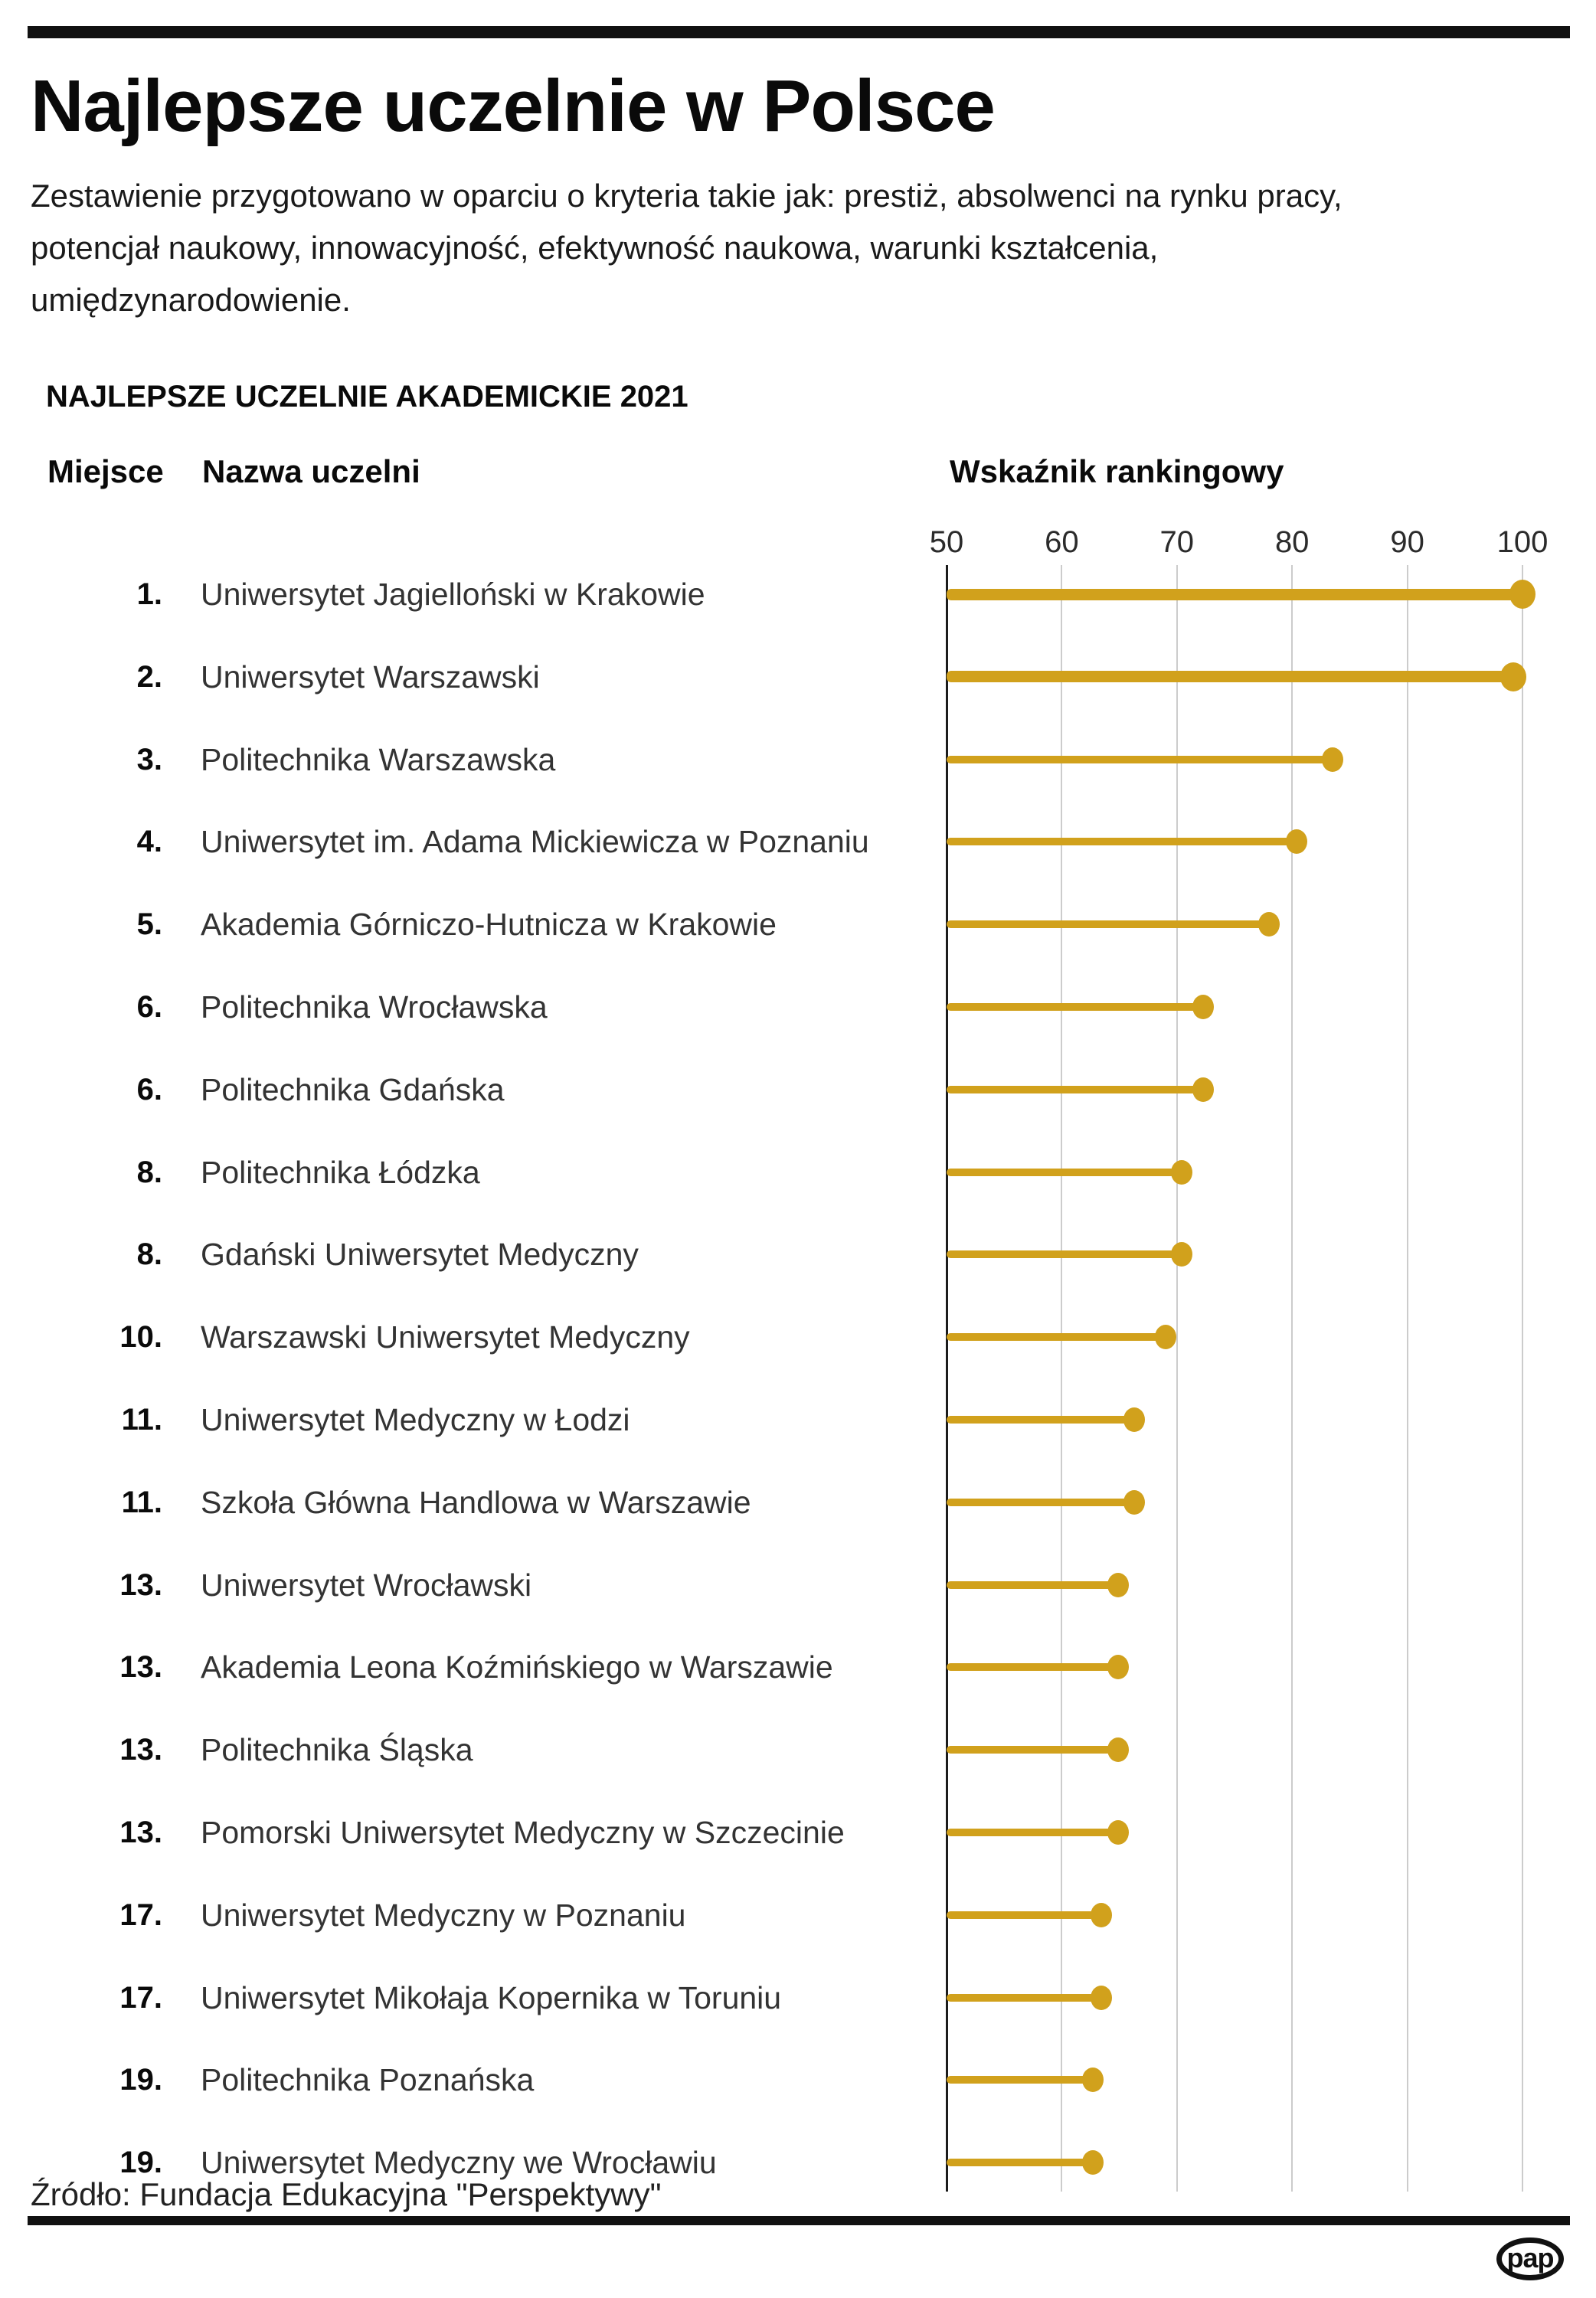  I want to click on row-university-name: Warszawski Uniwersytet Medyczny, so click(446, 1337).